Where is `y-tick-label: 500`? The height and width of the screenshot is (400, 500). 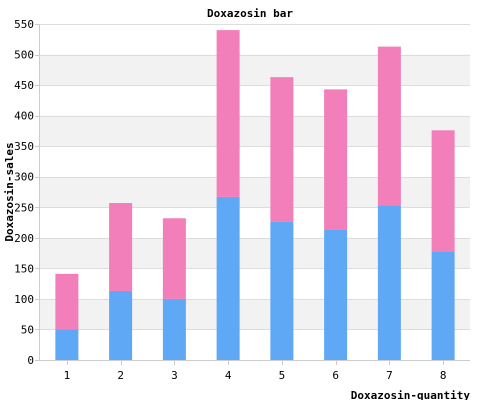
y-tick-label: 500 is located at coordinates (24, 55).